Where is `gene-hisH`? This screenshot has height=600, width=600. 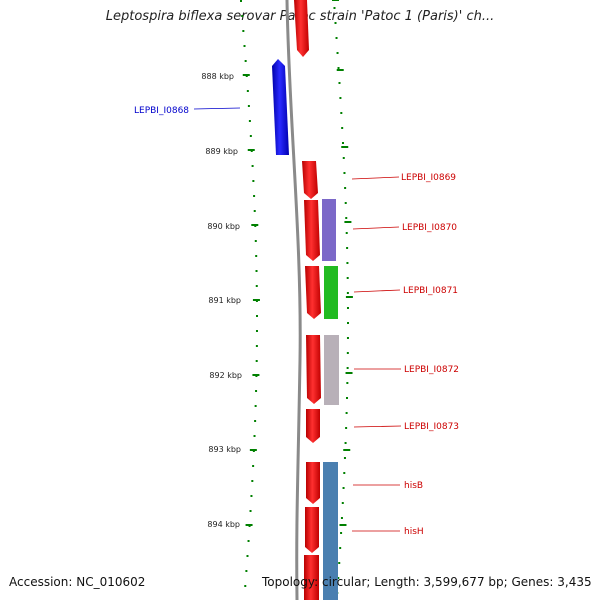
gene-hisH is located at coordinates (312, 530).